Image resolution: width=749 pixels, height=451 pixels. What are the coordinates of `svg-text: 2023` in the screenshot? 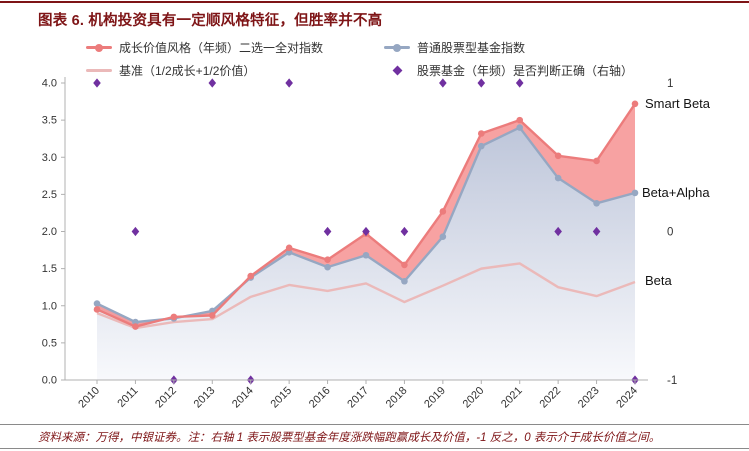 It's located at (589, 398).